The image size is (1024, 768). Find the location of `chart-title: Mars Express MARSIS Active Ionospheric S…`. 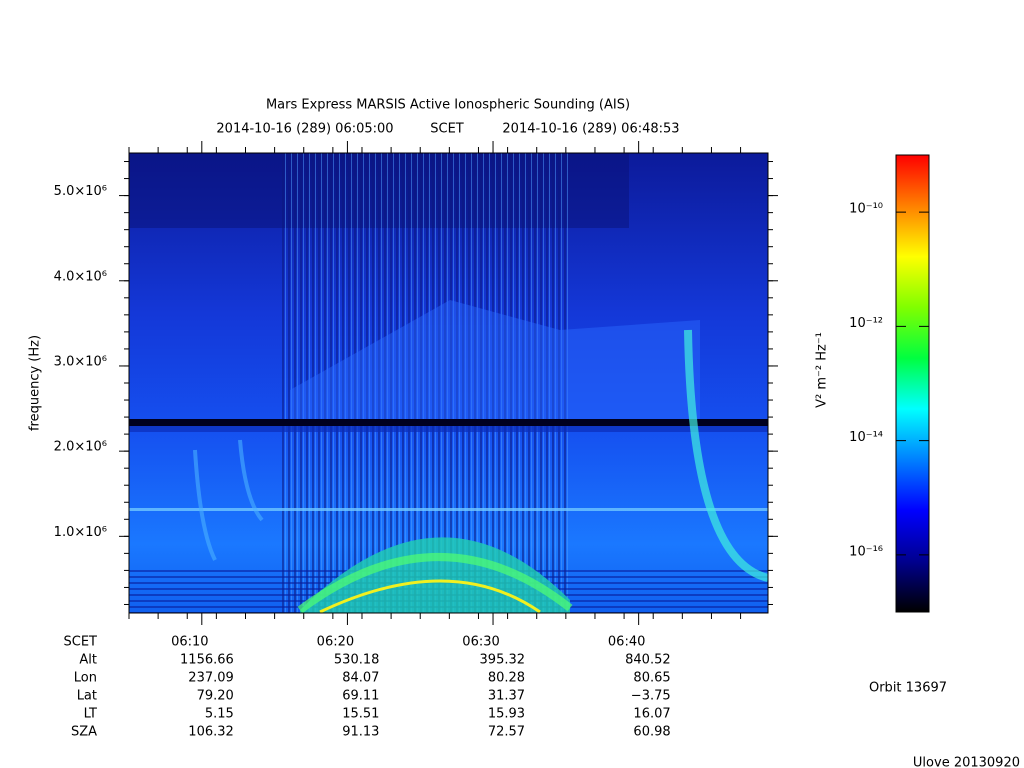

chart-title: Mars Express MARSIS Active Ionospheric S… is located at coordinates (448, 105).